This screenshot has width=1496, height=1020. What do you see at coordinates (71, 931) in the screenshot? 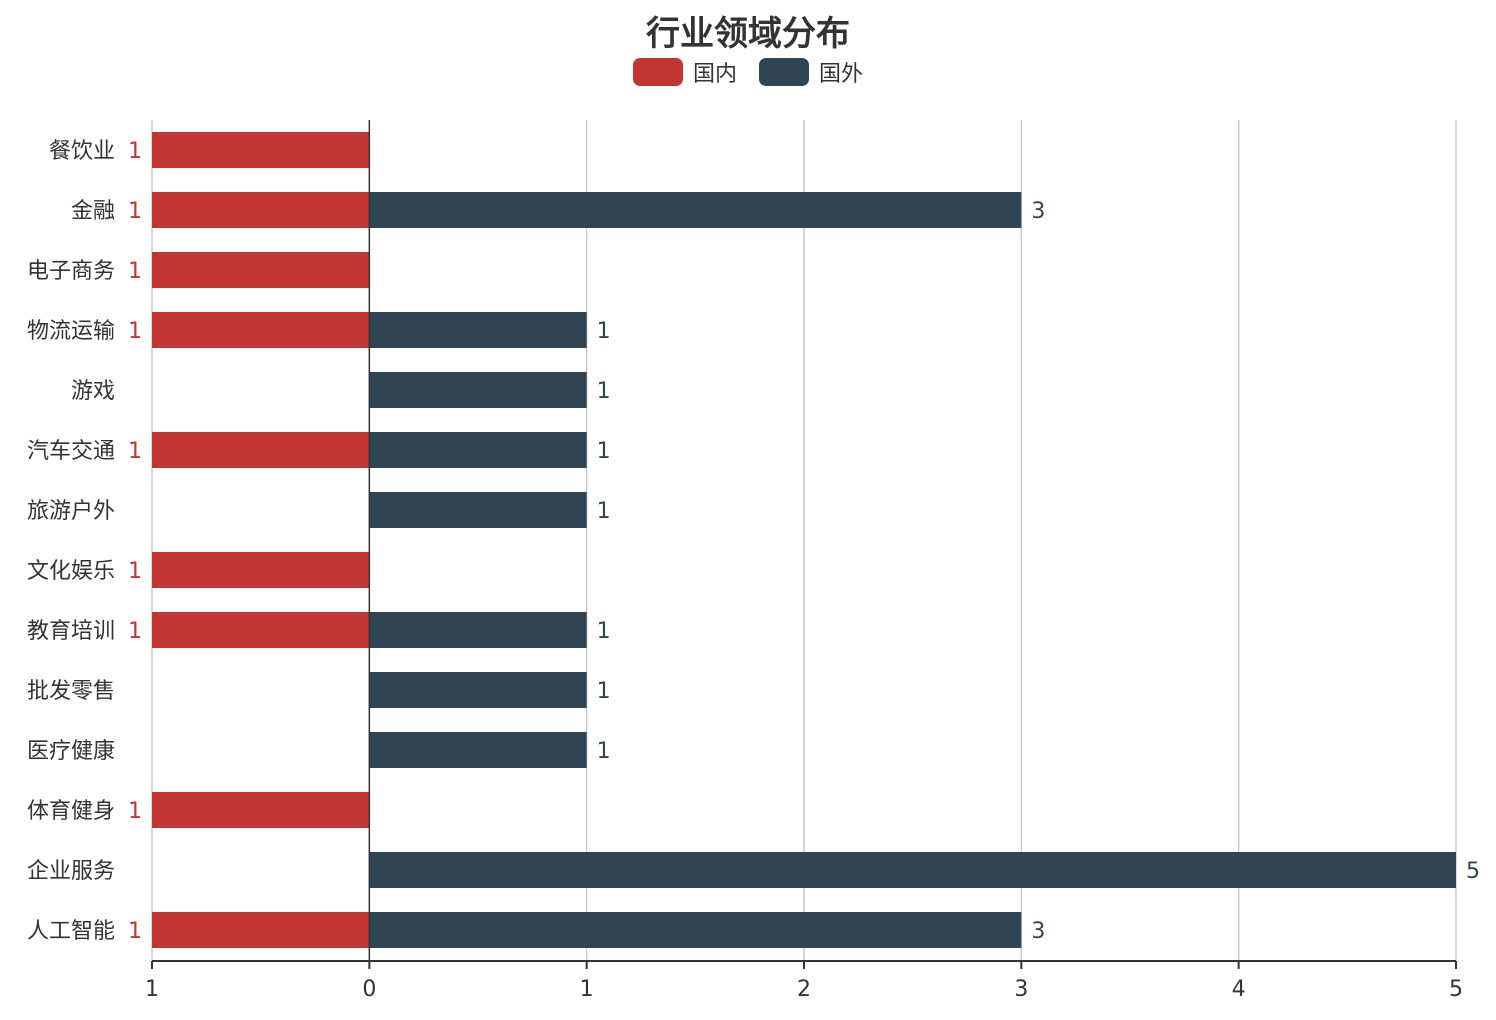
I see `category-label: 人工智能` at bounding box center [71, 931].